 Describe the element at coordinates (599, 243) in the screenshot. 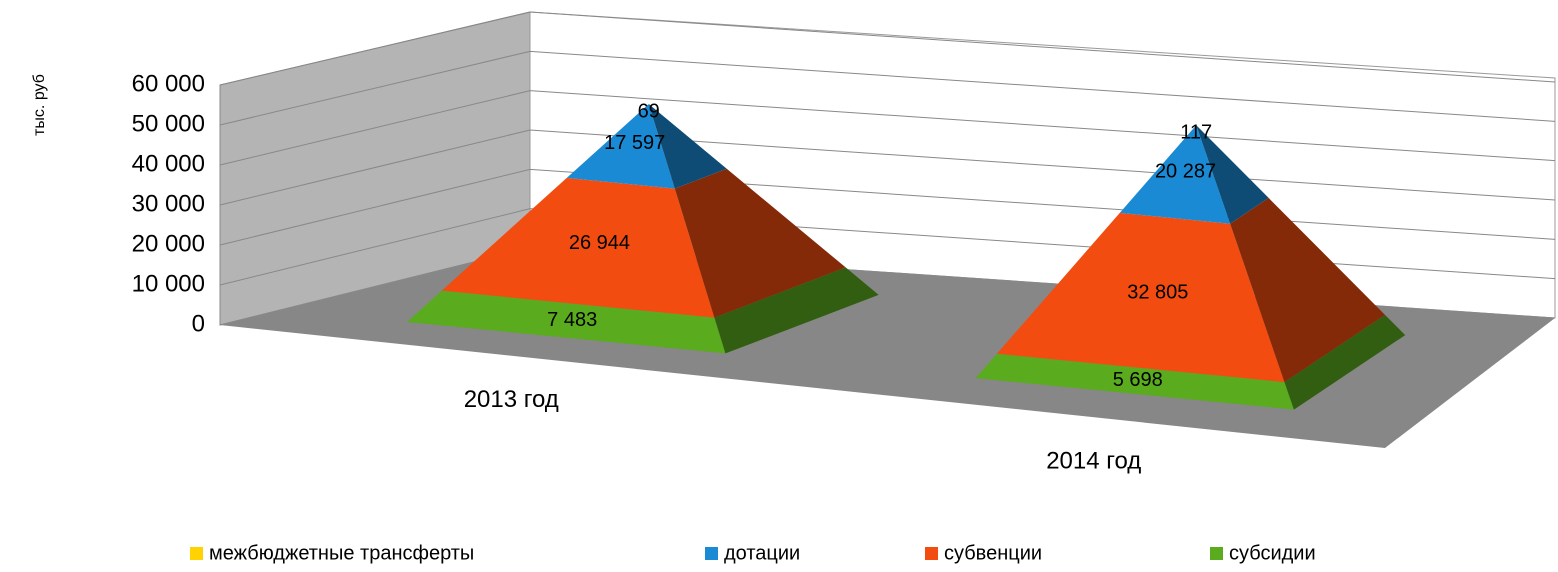

I see `data-label: 26 944` at that location.